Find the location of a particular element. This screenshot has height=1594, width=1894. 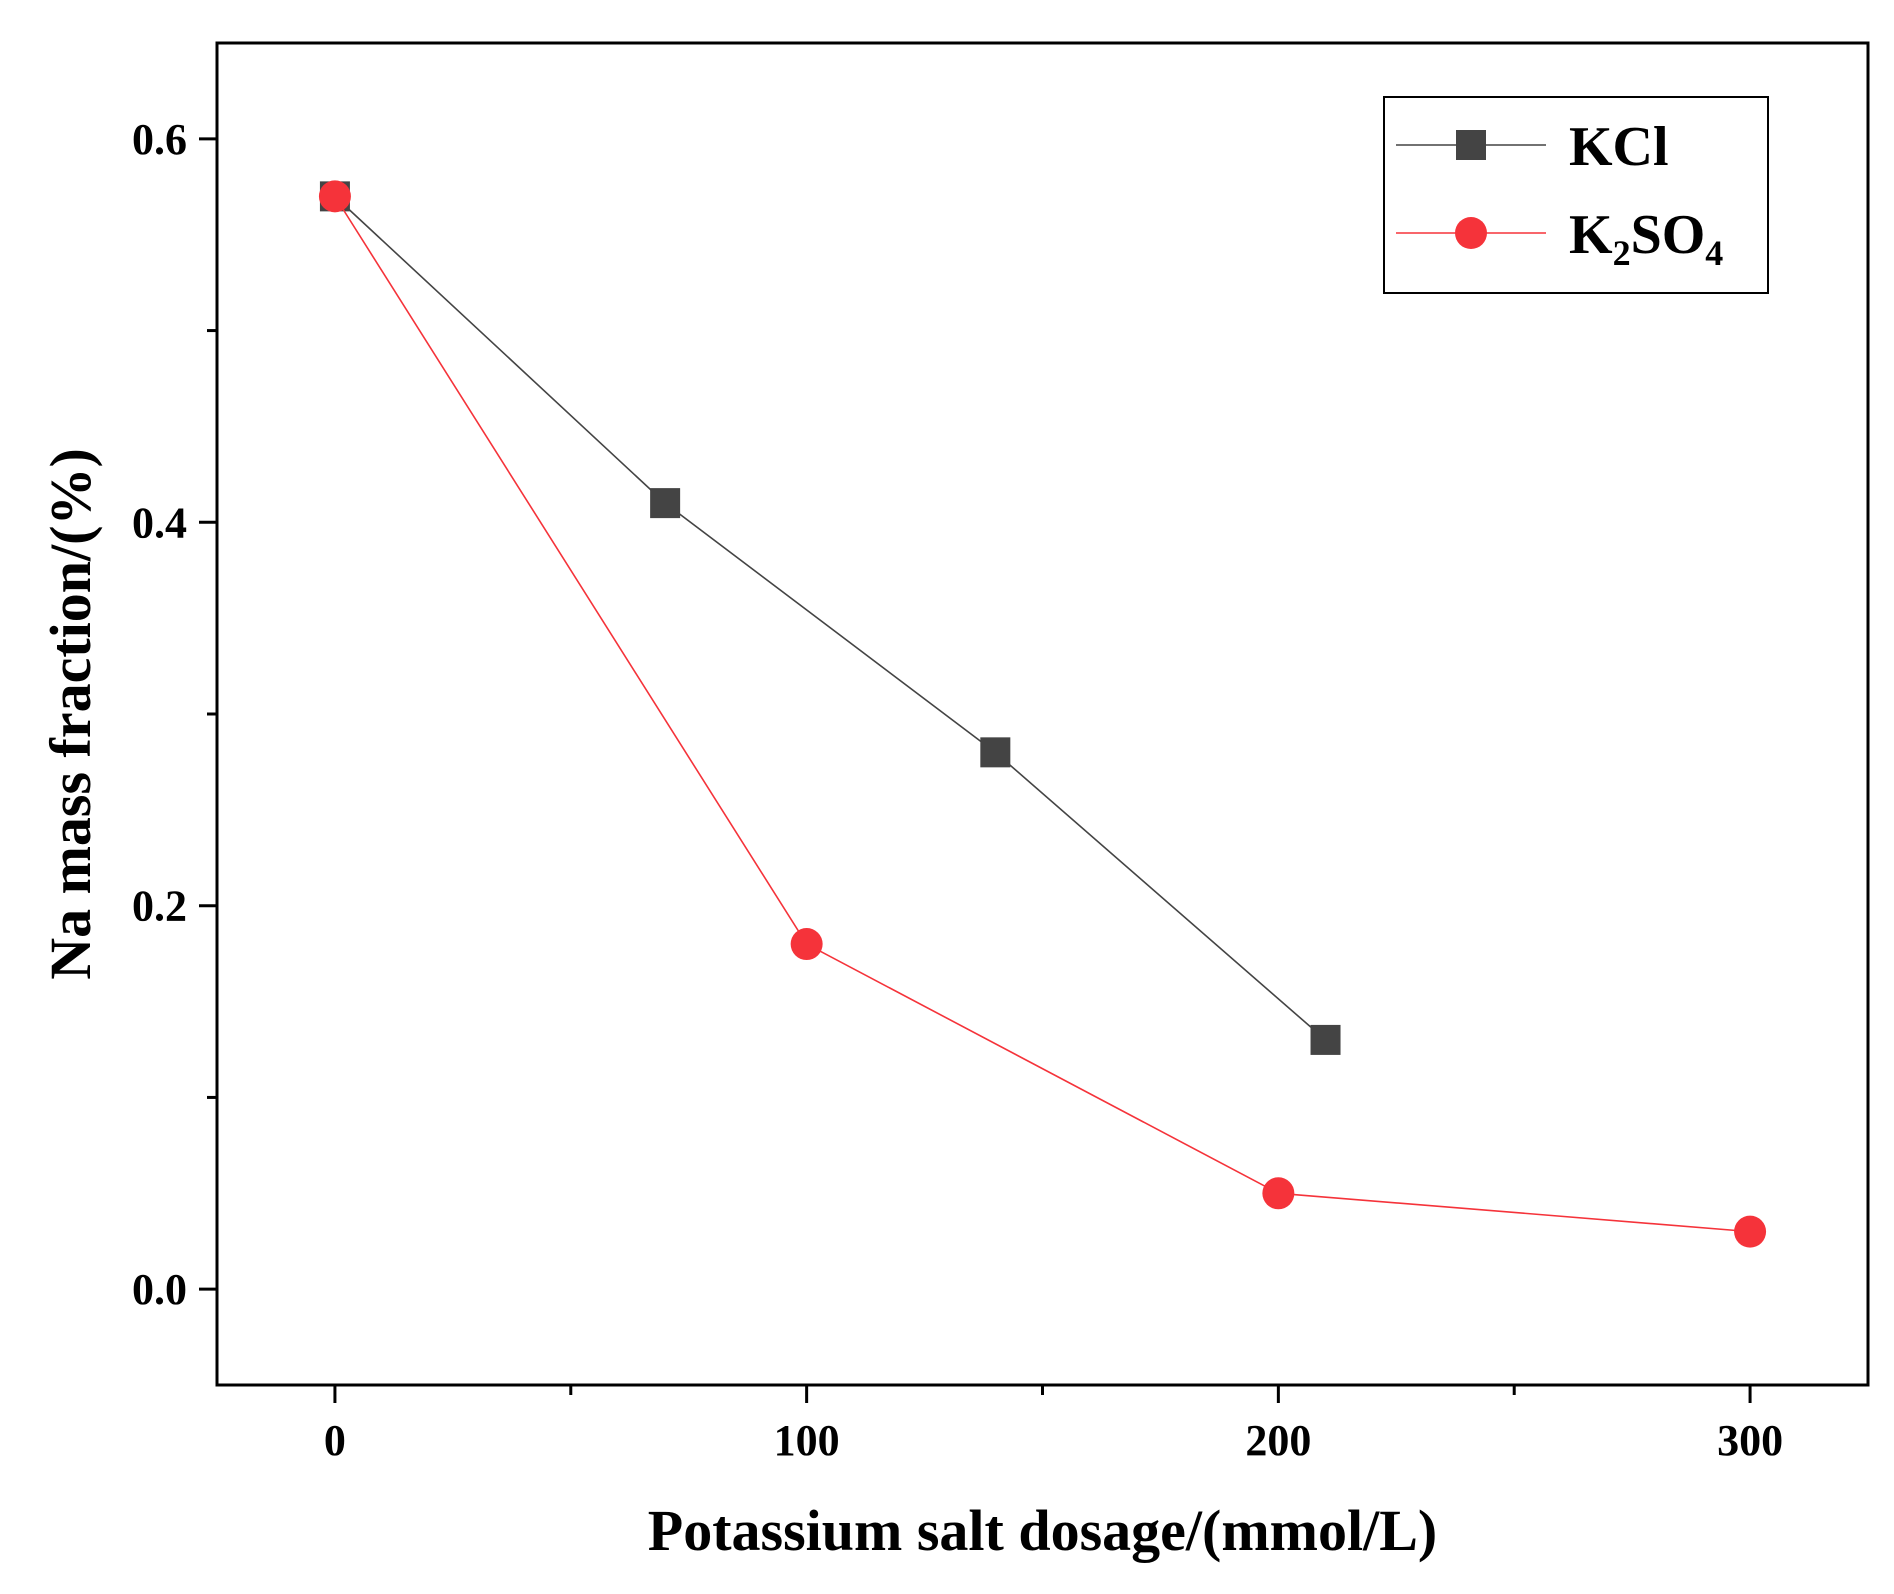

legend-label-text: K is located at coordinates (1591, 235).